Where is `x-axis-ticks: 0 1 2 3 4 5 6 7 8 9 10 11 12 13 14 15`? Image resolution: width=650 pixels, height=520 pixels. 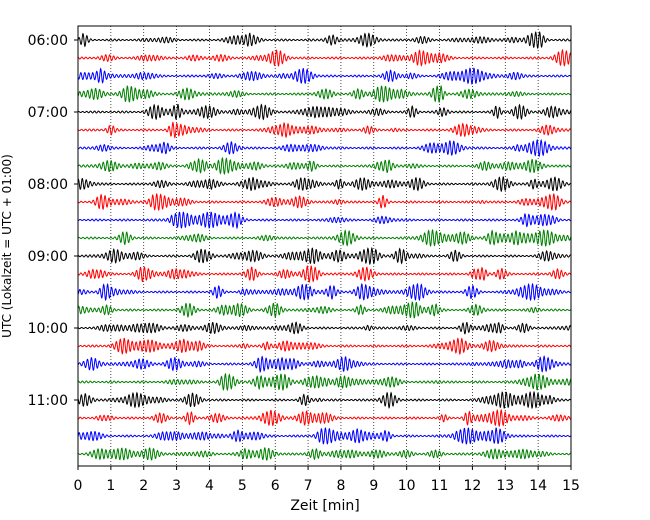 x-axis-ticks: 0 1 2 3 4 5 6 7 8 9 10 11 12 13 14 15 is located at coordinates (327, 480).